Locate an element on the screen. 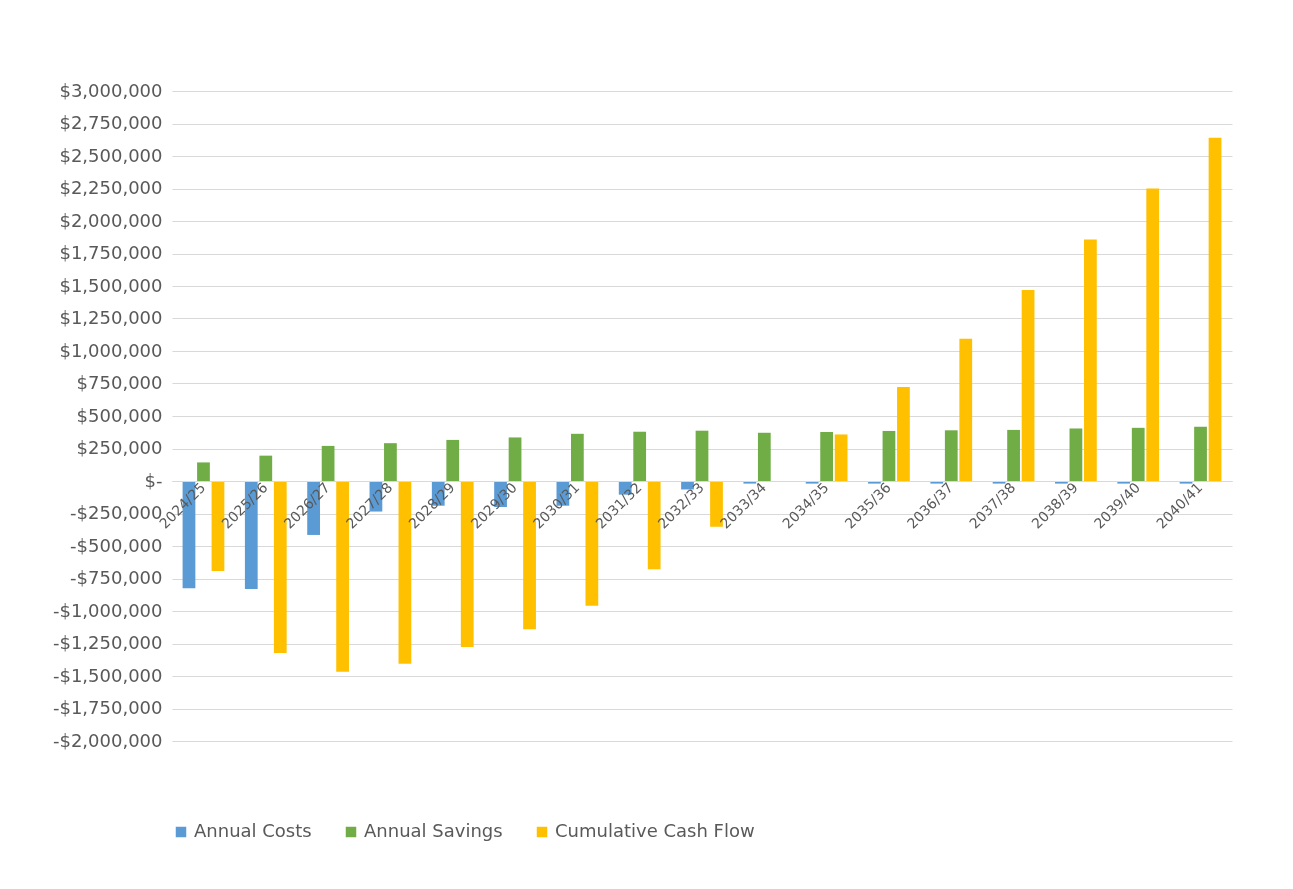  y-tick-label: $1,250,000 is located at coordinates (111, 317).